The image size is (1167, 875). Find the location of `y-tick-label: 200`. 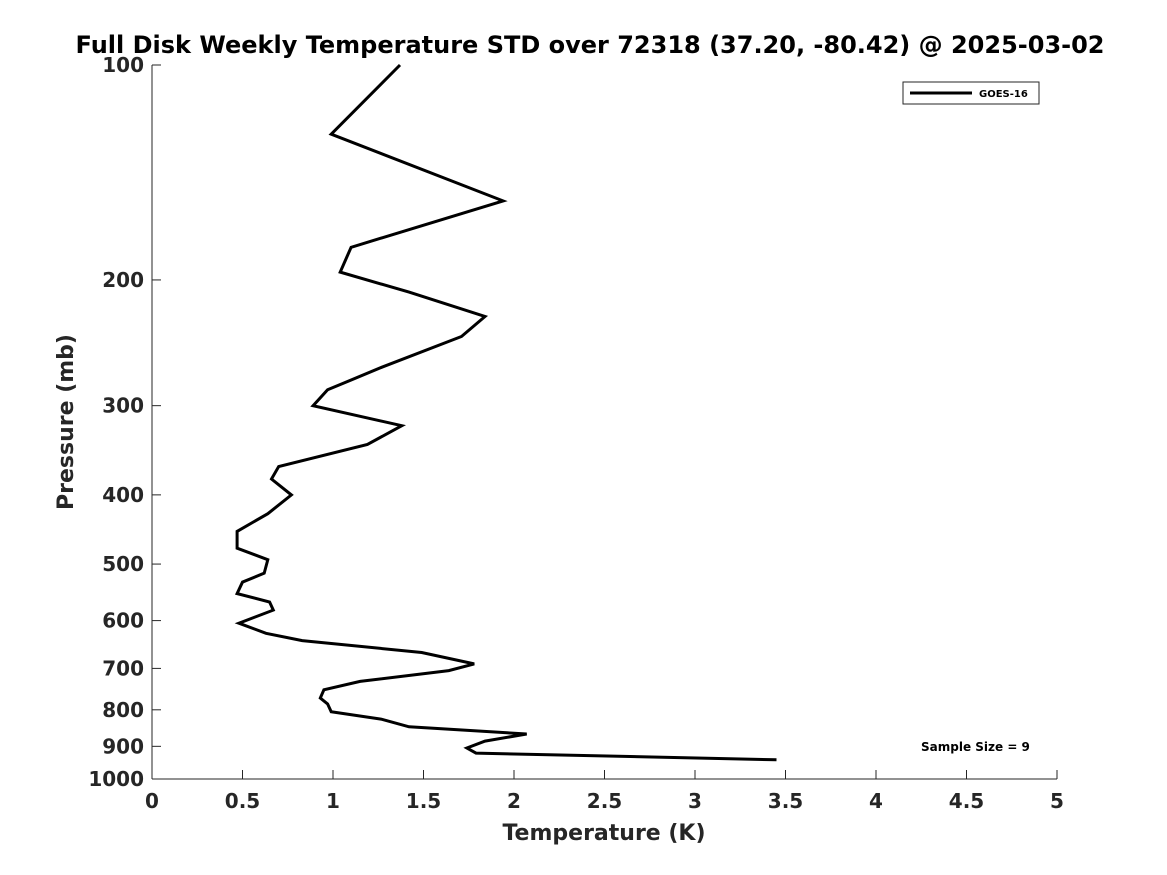

y-tick-label: 200 is located at coordinates (123, 280).